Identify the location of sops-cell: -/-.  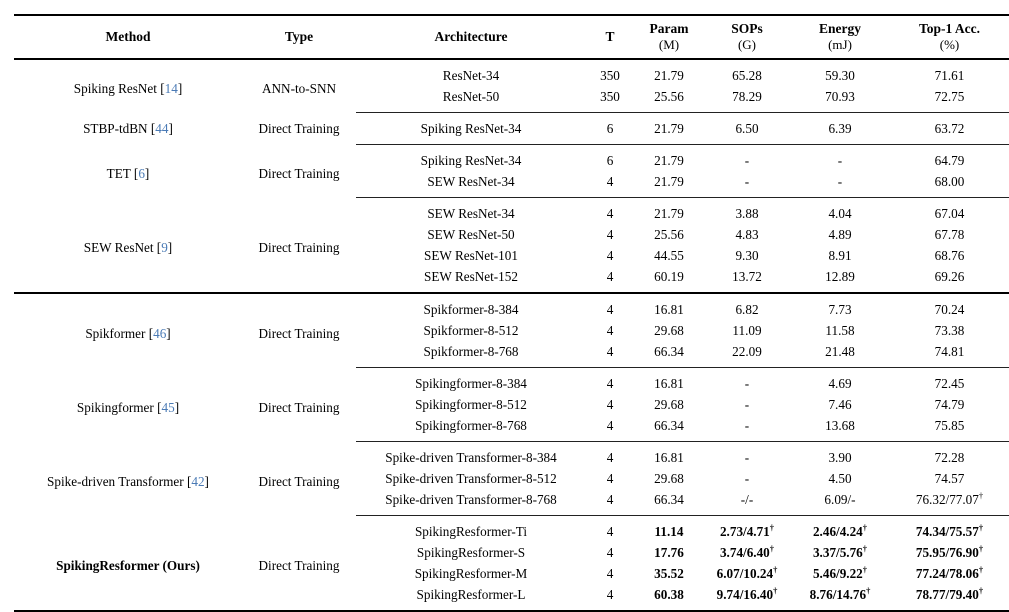
(747, 499).